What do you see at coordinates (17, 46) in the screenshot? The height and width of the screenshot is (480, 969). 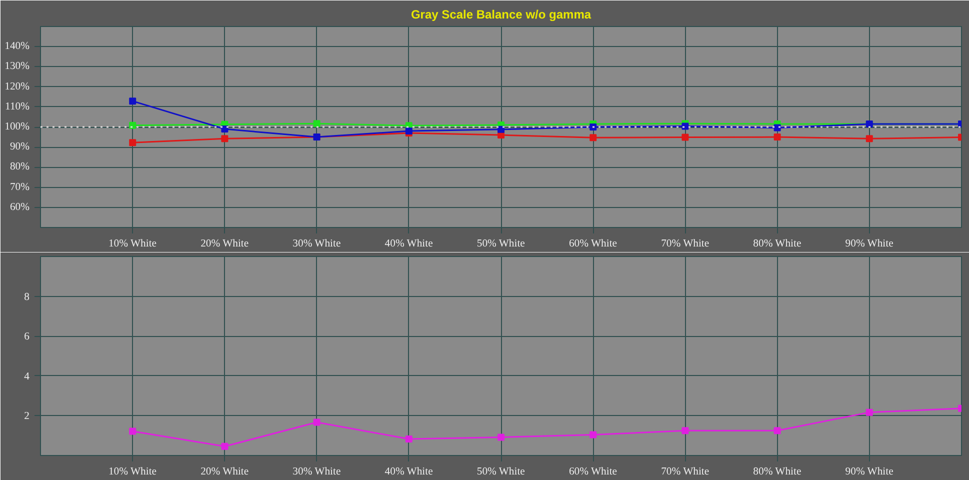 I see `y-tick-label: 140%` at bounding box center [17, 46].